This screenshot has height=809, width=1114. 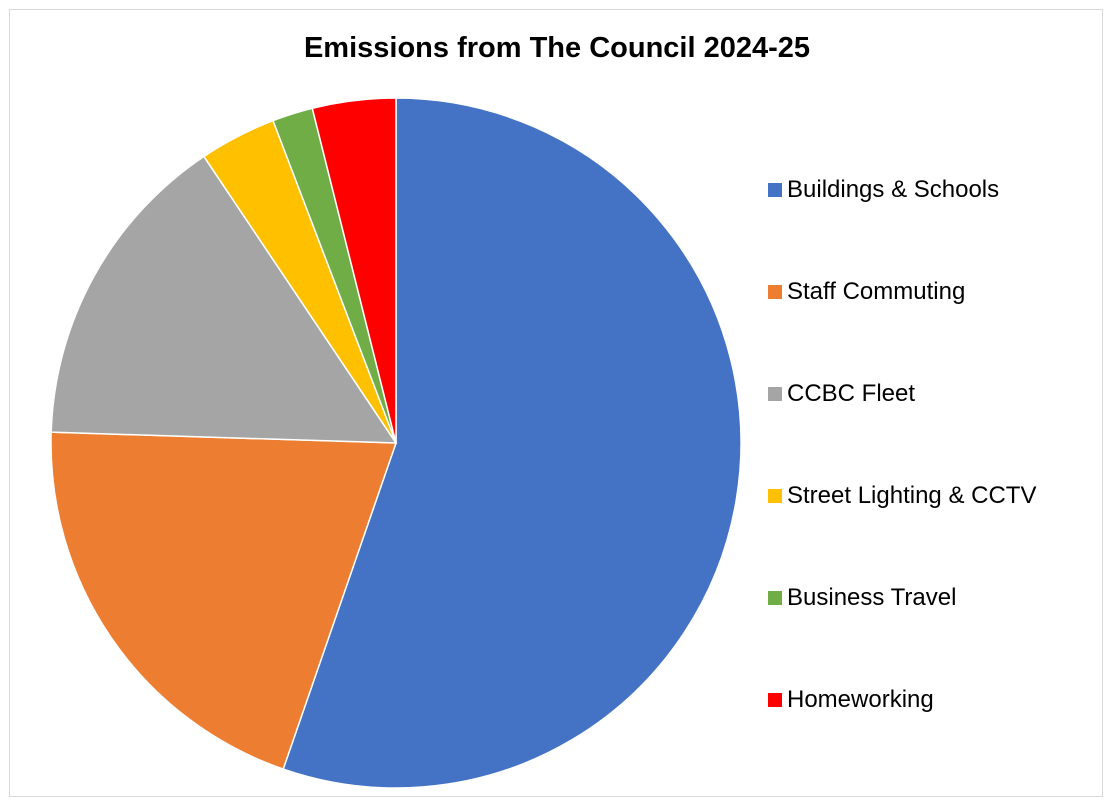 What do you see at coordinates (893, 189) in the screenshot?
I see `legend-label: Buildings & Schools` at bounding box center [893, 189].